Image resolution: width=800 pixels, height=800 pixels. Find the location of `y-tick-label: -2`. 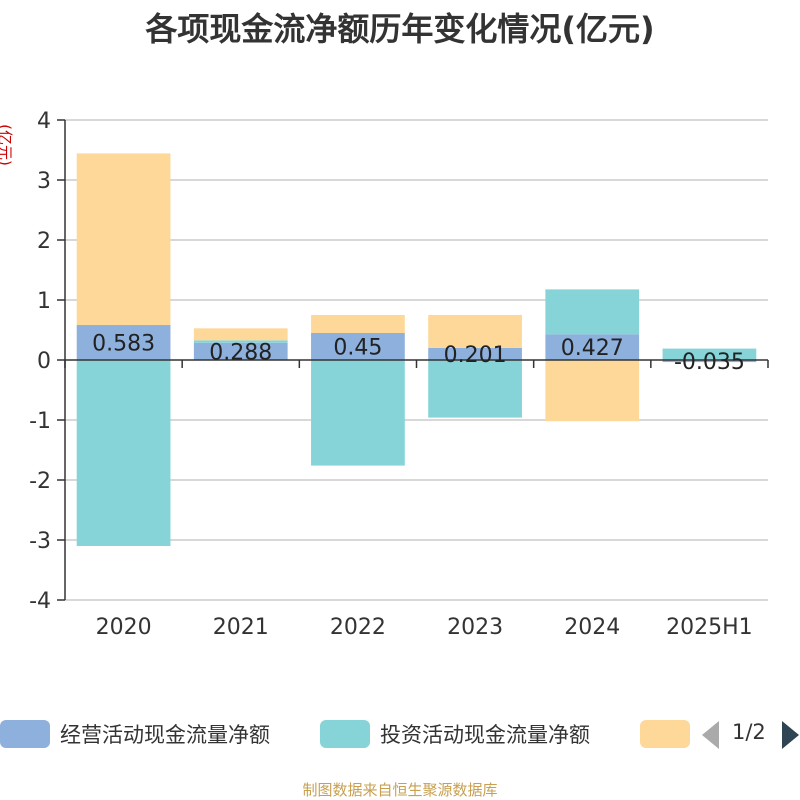

y-tick-label: -2 is located at coordinates (40, 481).